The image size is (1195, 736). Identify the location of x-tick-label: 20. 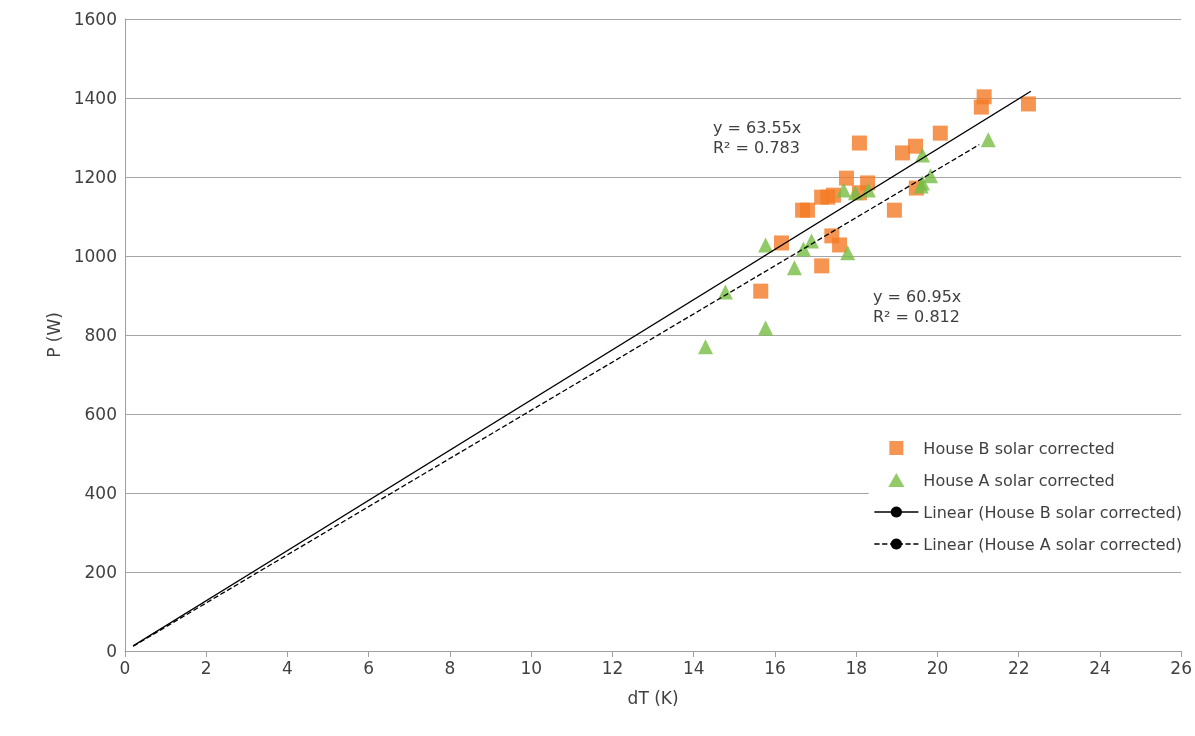
(937, 667).